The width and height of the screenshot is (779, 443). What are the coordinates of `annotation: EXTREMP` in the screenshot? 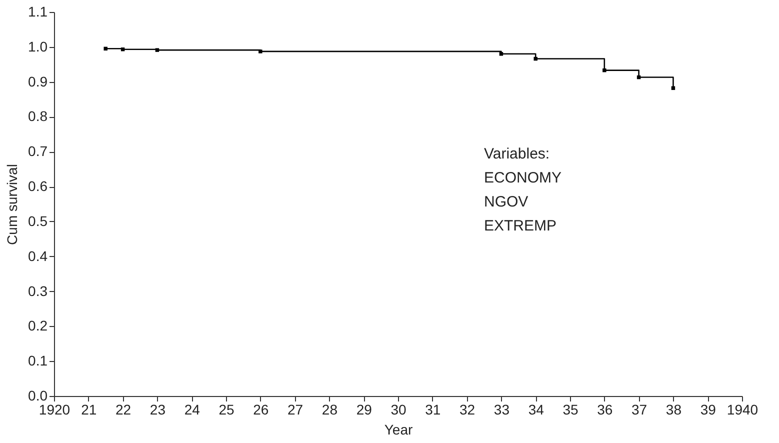 It's located at (520, 225).